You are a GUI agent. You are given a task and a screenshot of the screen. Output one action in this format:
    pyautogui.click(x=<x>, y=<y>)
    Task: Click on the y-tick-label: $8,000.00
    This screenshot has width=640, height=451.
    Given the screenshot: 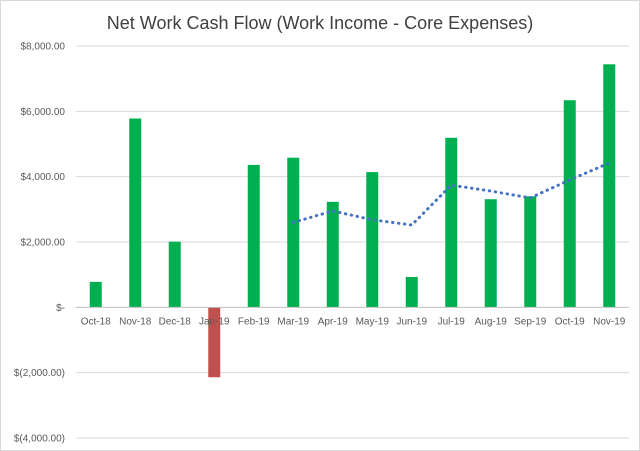 What is the action you would take?
    pyautogui.click(x=43, y=47)
    